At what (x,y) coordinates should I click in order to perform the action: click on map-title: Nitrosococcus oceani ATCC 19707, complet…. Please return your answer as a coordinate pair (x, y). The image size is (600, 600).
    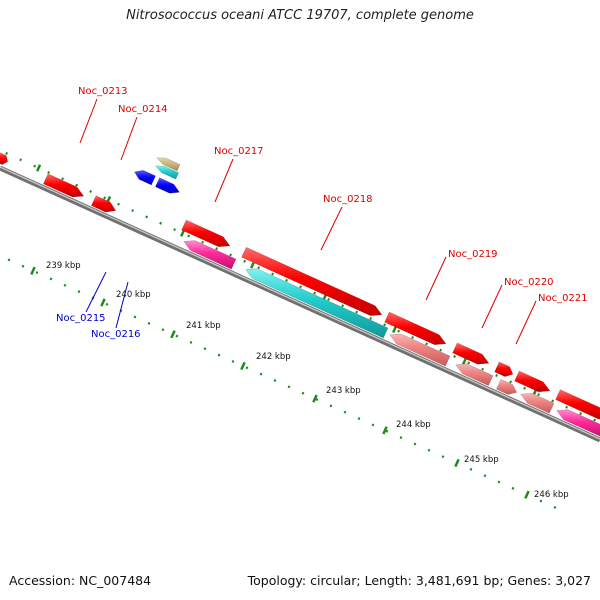
    Looking at the image, I should click on (300, 15).